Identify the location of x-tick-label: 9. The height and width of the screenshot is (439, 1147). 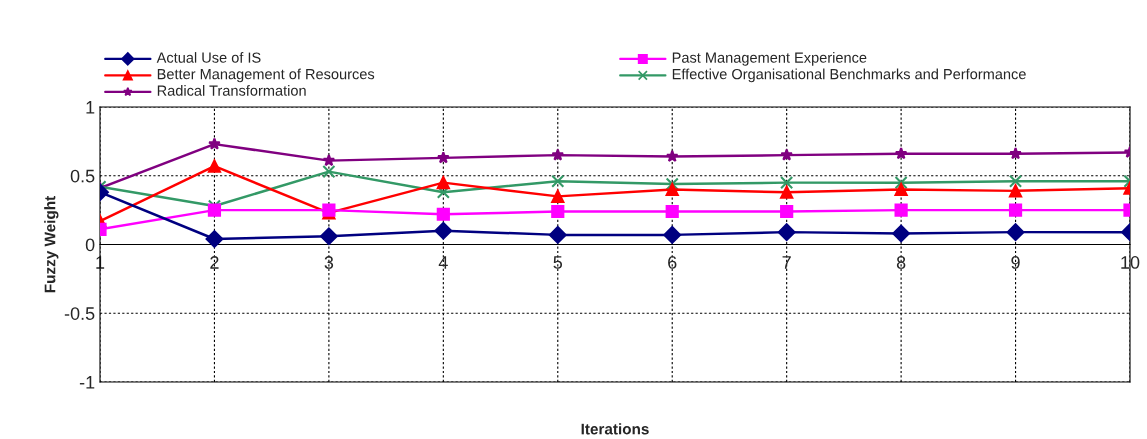
(1015, 262).